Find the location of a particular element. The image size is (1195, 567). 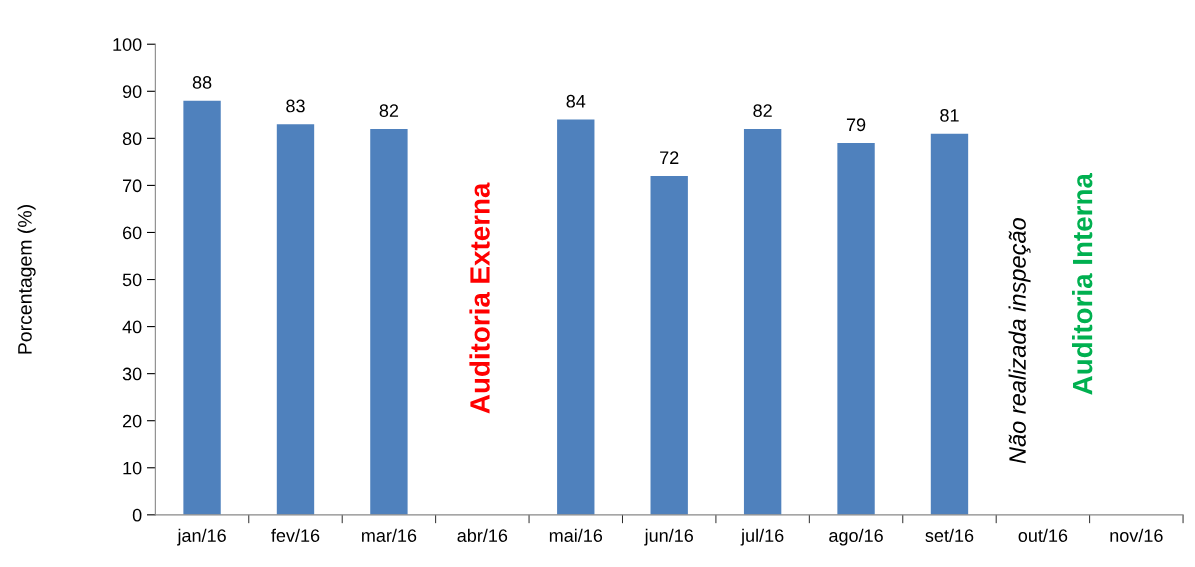

x-tick-label: ago/16 is located at coordinates (856, 537).